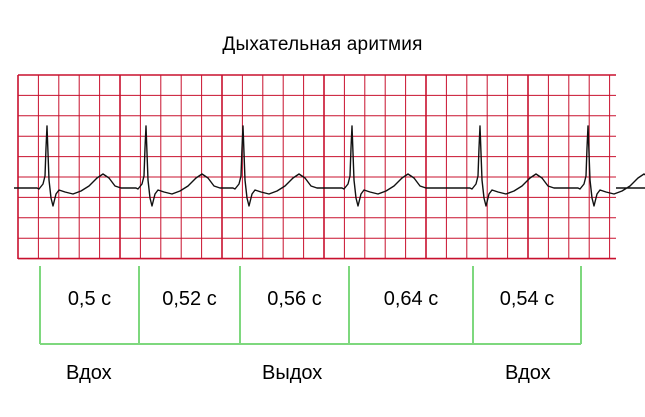 The image size is (645, 417). Describe the element at coordinates (528, 373) in the screenshot. I see `phase-label-inhale-2: Вдох` at that location.